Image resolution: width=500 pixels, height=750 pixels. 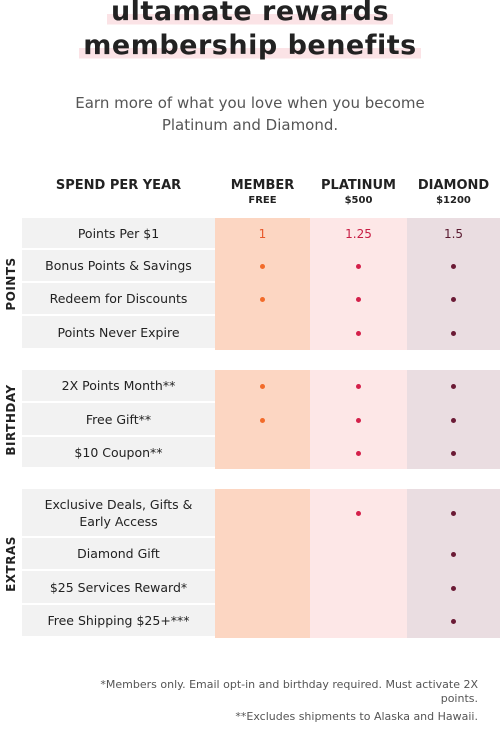 I want to click on section-name: POINTS, so click(x=11, y=284).